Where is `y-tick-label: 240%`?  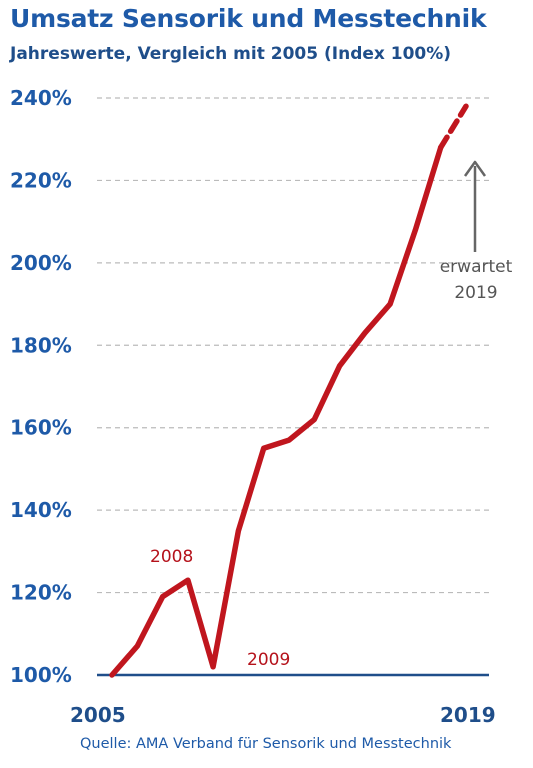
y-tick-label: 240% is located at coordinates (41, 98).